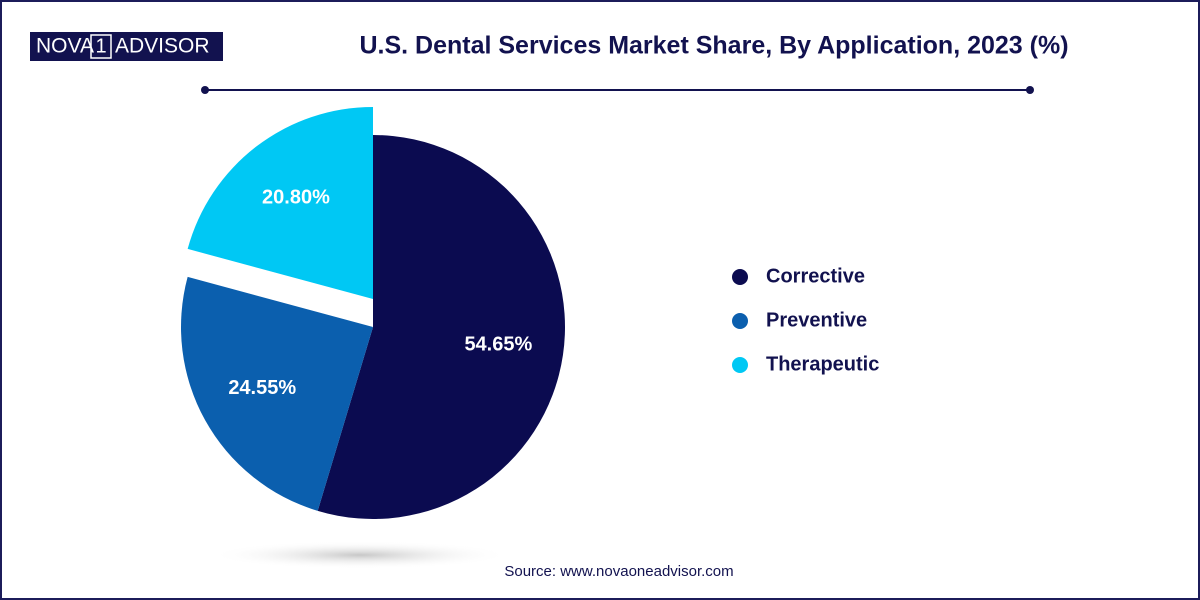  What do you see at coordinates (815, 276) in the screenshot?
I see `legend-label: Corrective` at bounding box center [815, 276].